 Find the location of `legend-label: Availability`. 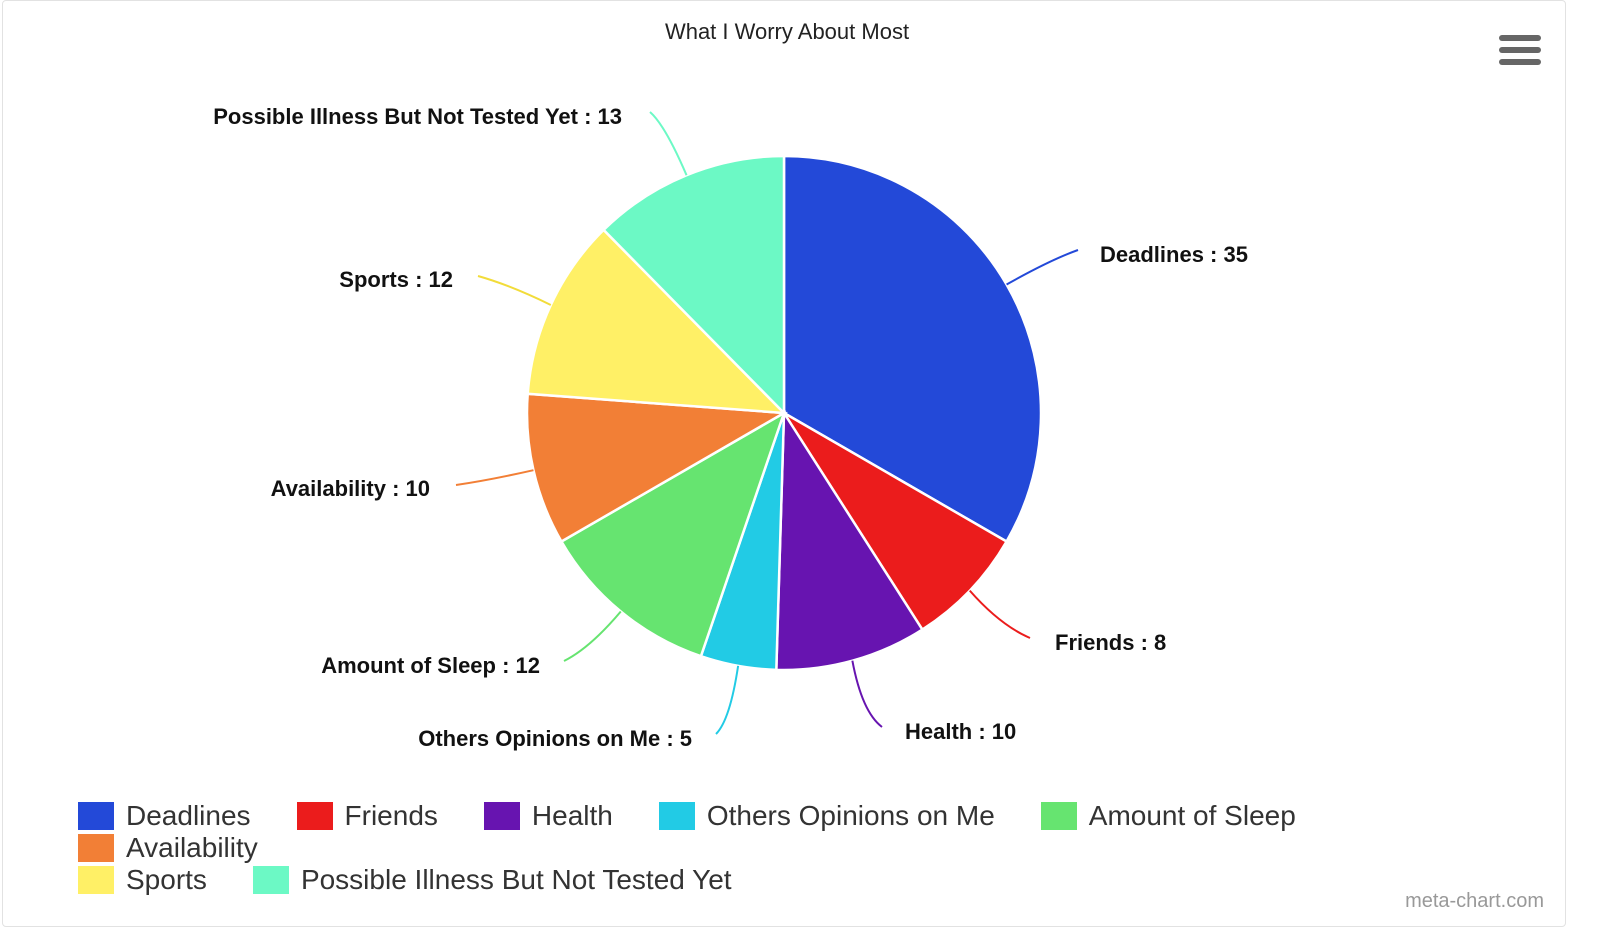

legend-label: Availability is located at coordinates (192, 847).